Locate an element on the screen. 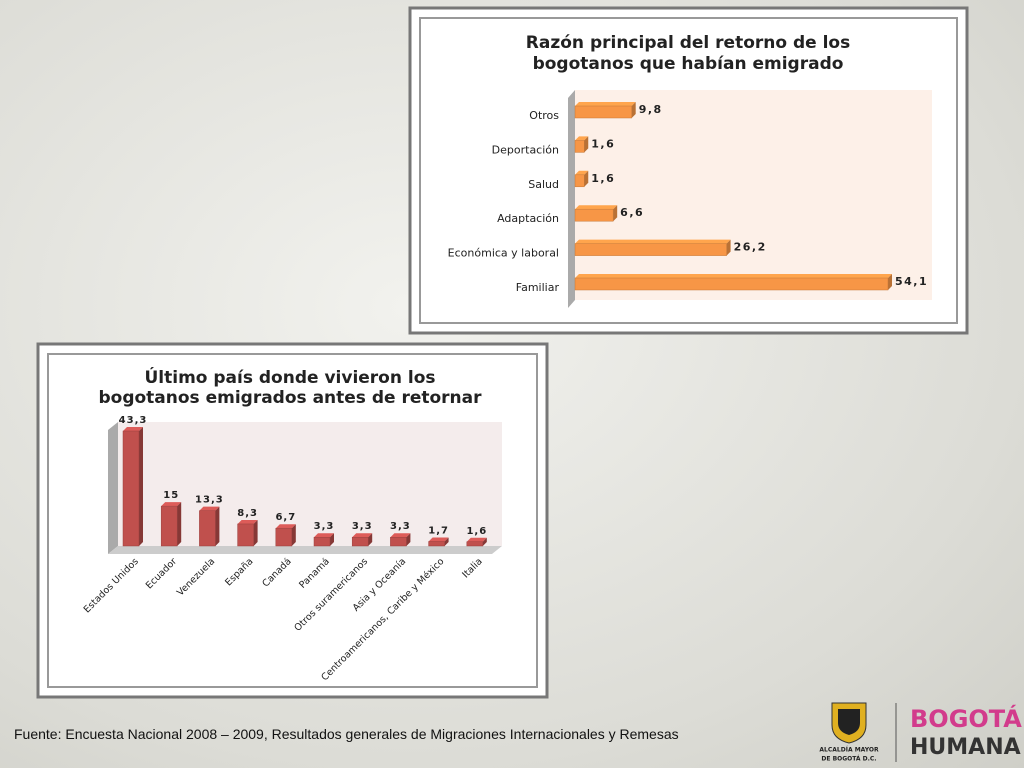 This screenshot has height=768, width=1024. chart-title: bogotanos emigrados antes de retornar is located at coordinates (290, 398).